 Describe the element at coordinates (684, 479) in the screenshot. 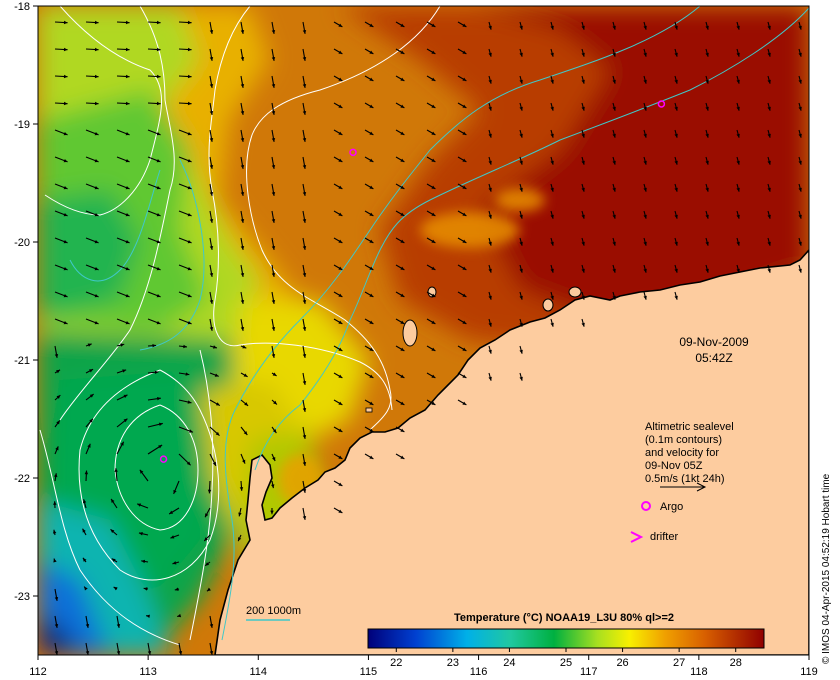

I see `info-line: 0.5m/s (1kt 24h)` at that location.